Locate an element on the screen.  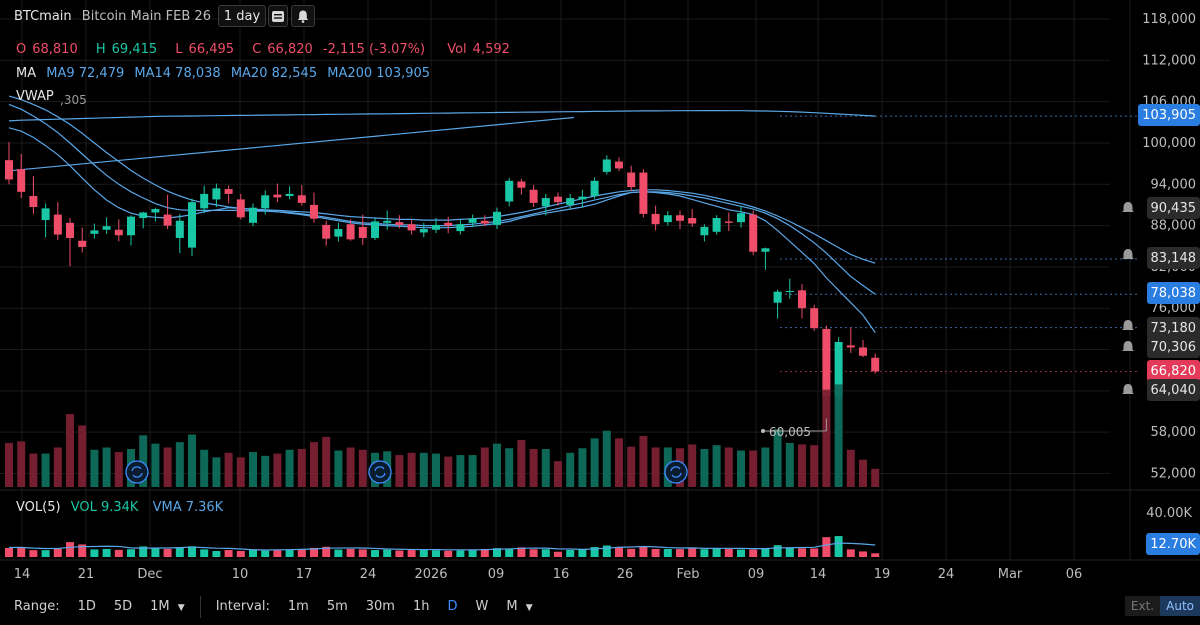
interval-d-button: D is located at coordinates (452, 606).